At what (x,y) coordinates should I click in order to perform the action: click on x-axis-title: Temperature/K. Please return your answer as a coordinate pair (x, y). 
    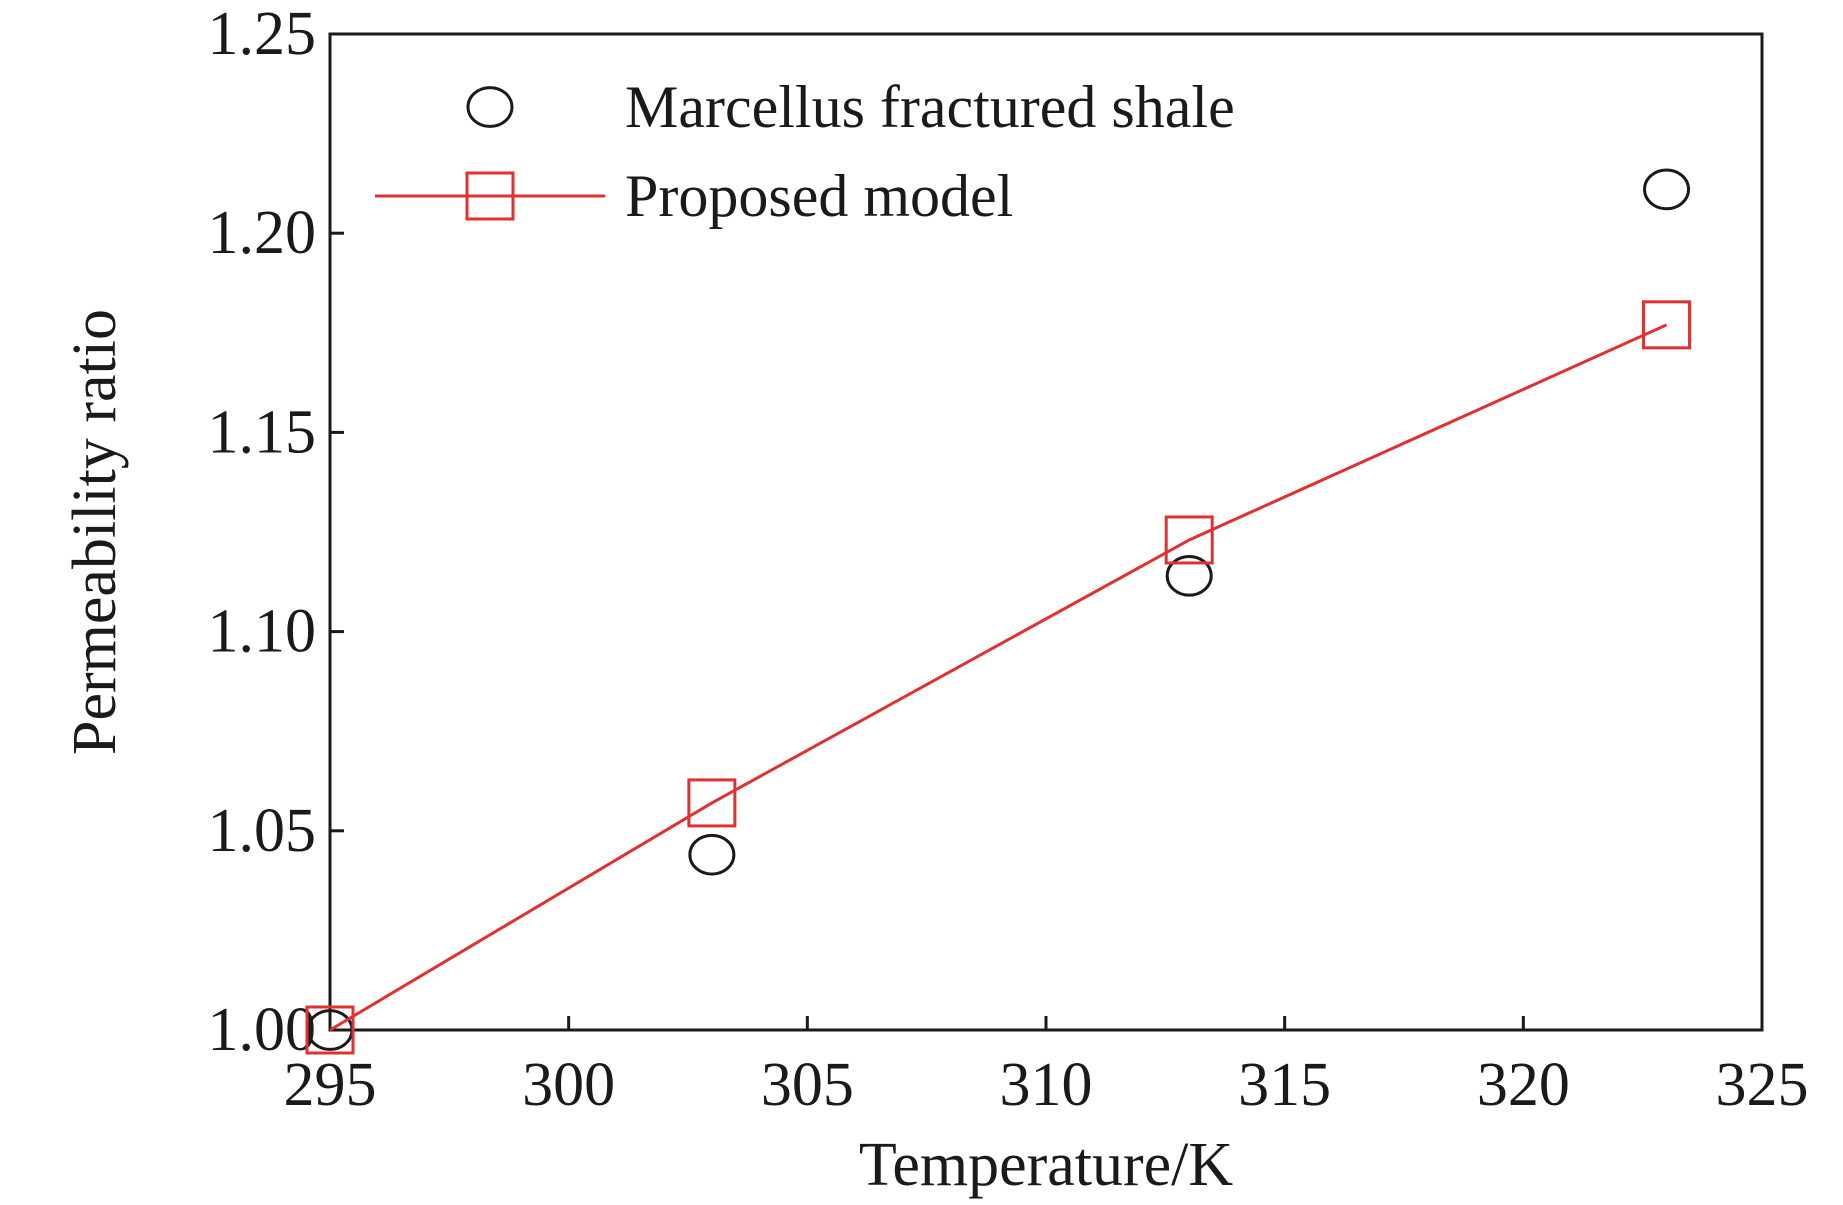
    Looking at the image, I should click on (1046, 1165).